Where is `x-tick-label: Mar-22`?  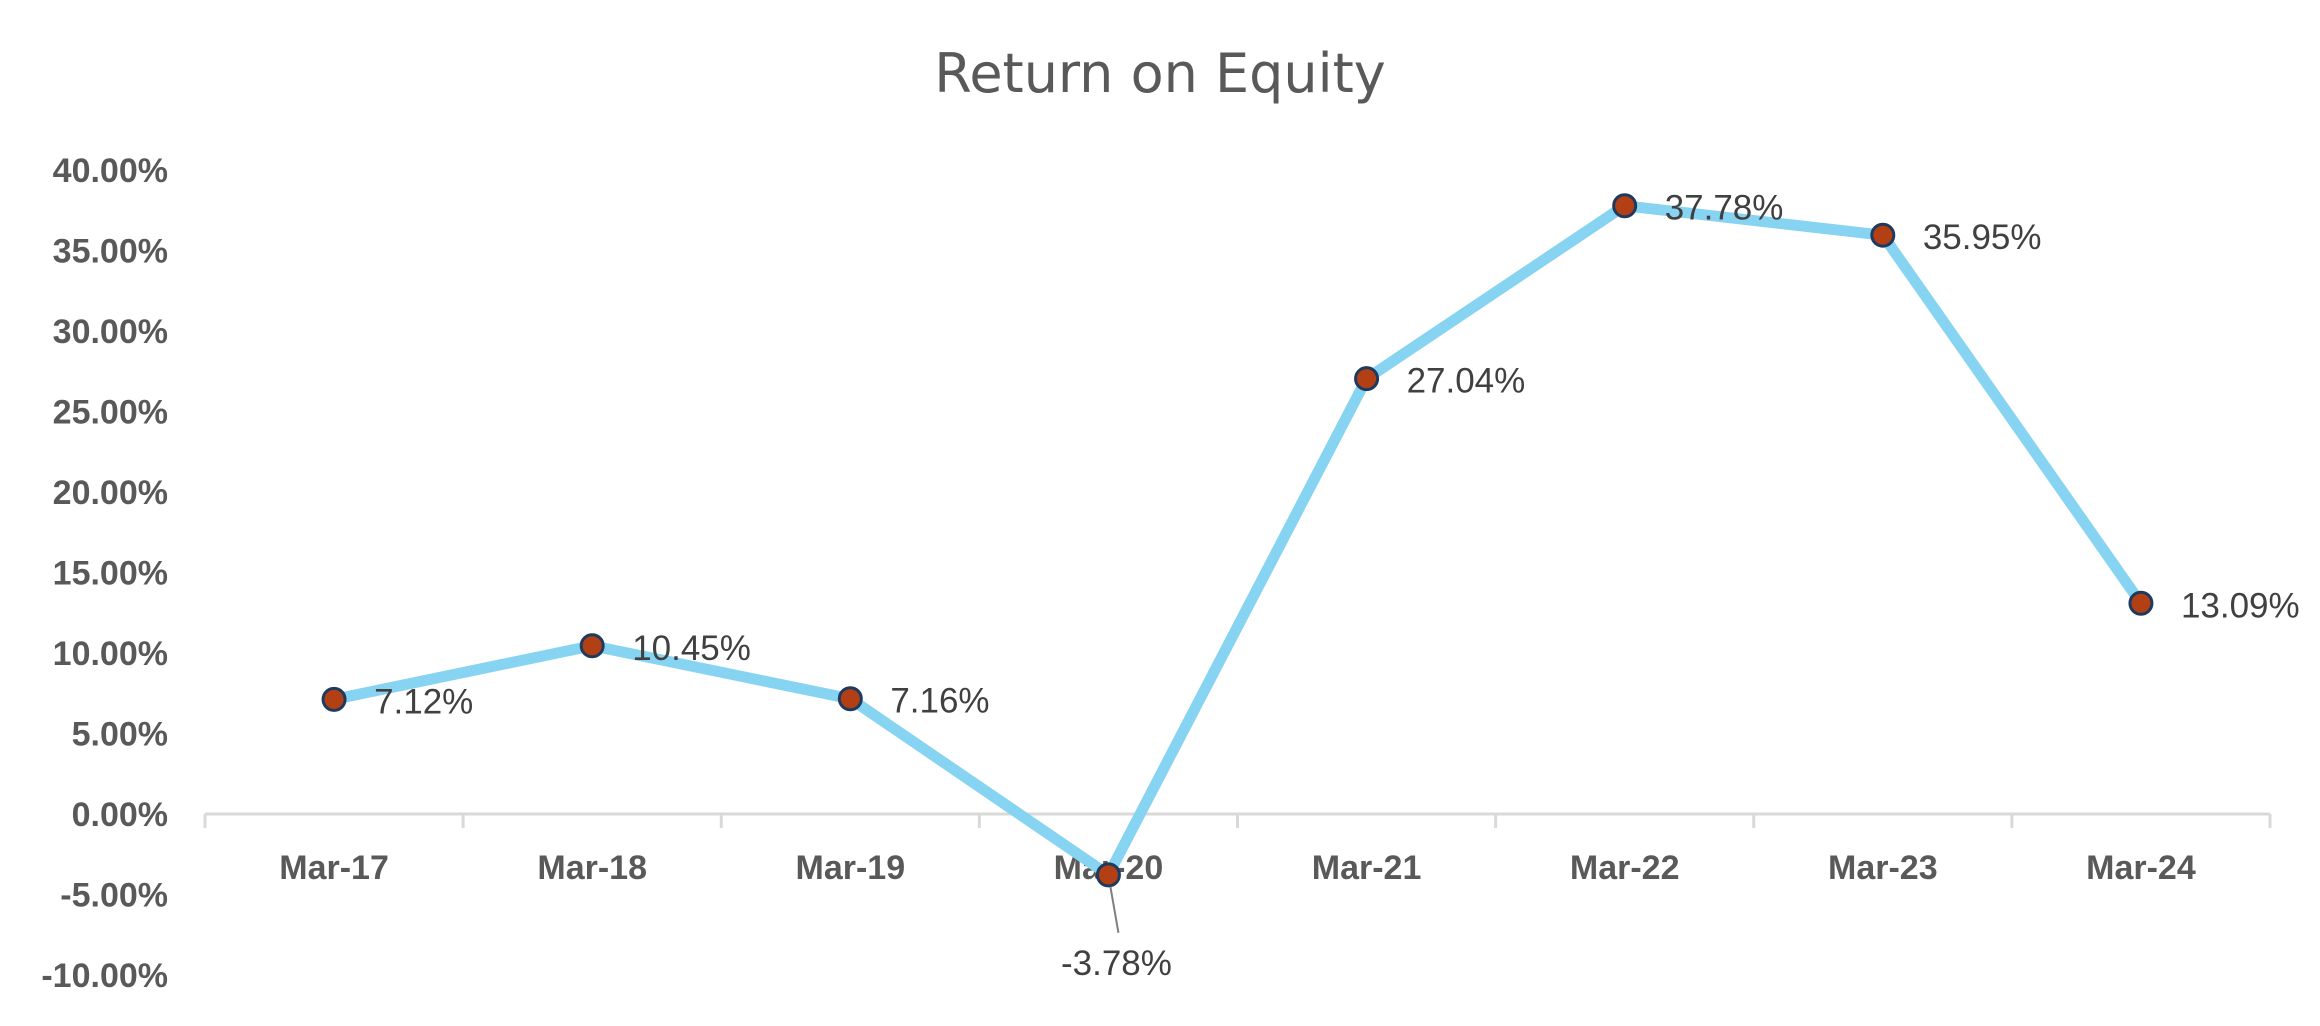
x-tick-label: Mar-22 is located at coordinates (1625, 868).